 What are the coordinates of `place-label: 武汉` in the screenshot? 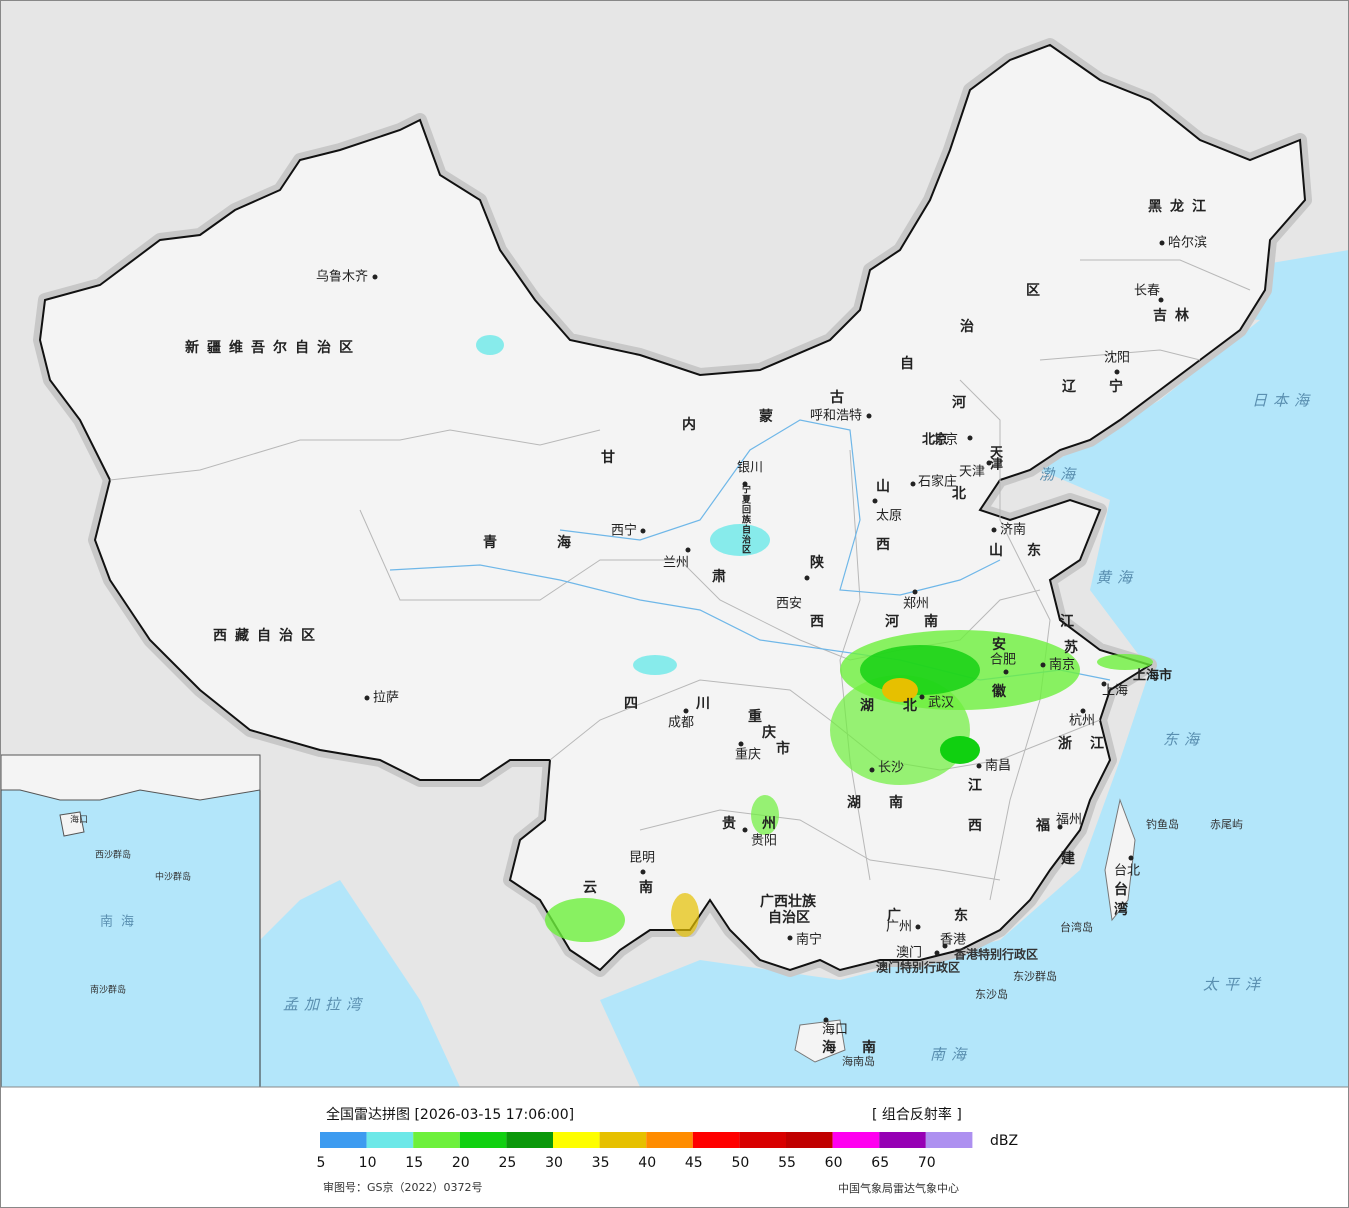 It's located at (941, 703).